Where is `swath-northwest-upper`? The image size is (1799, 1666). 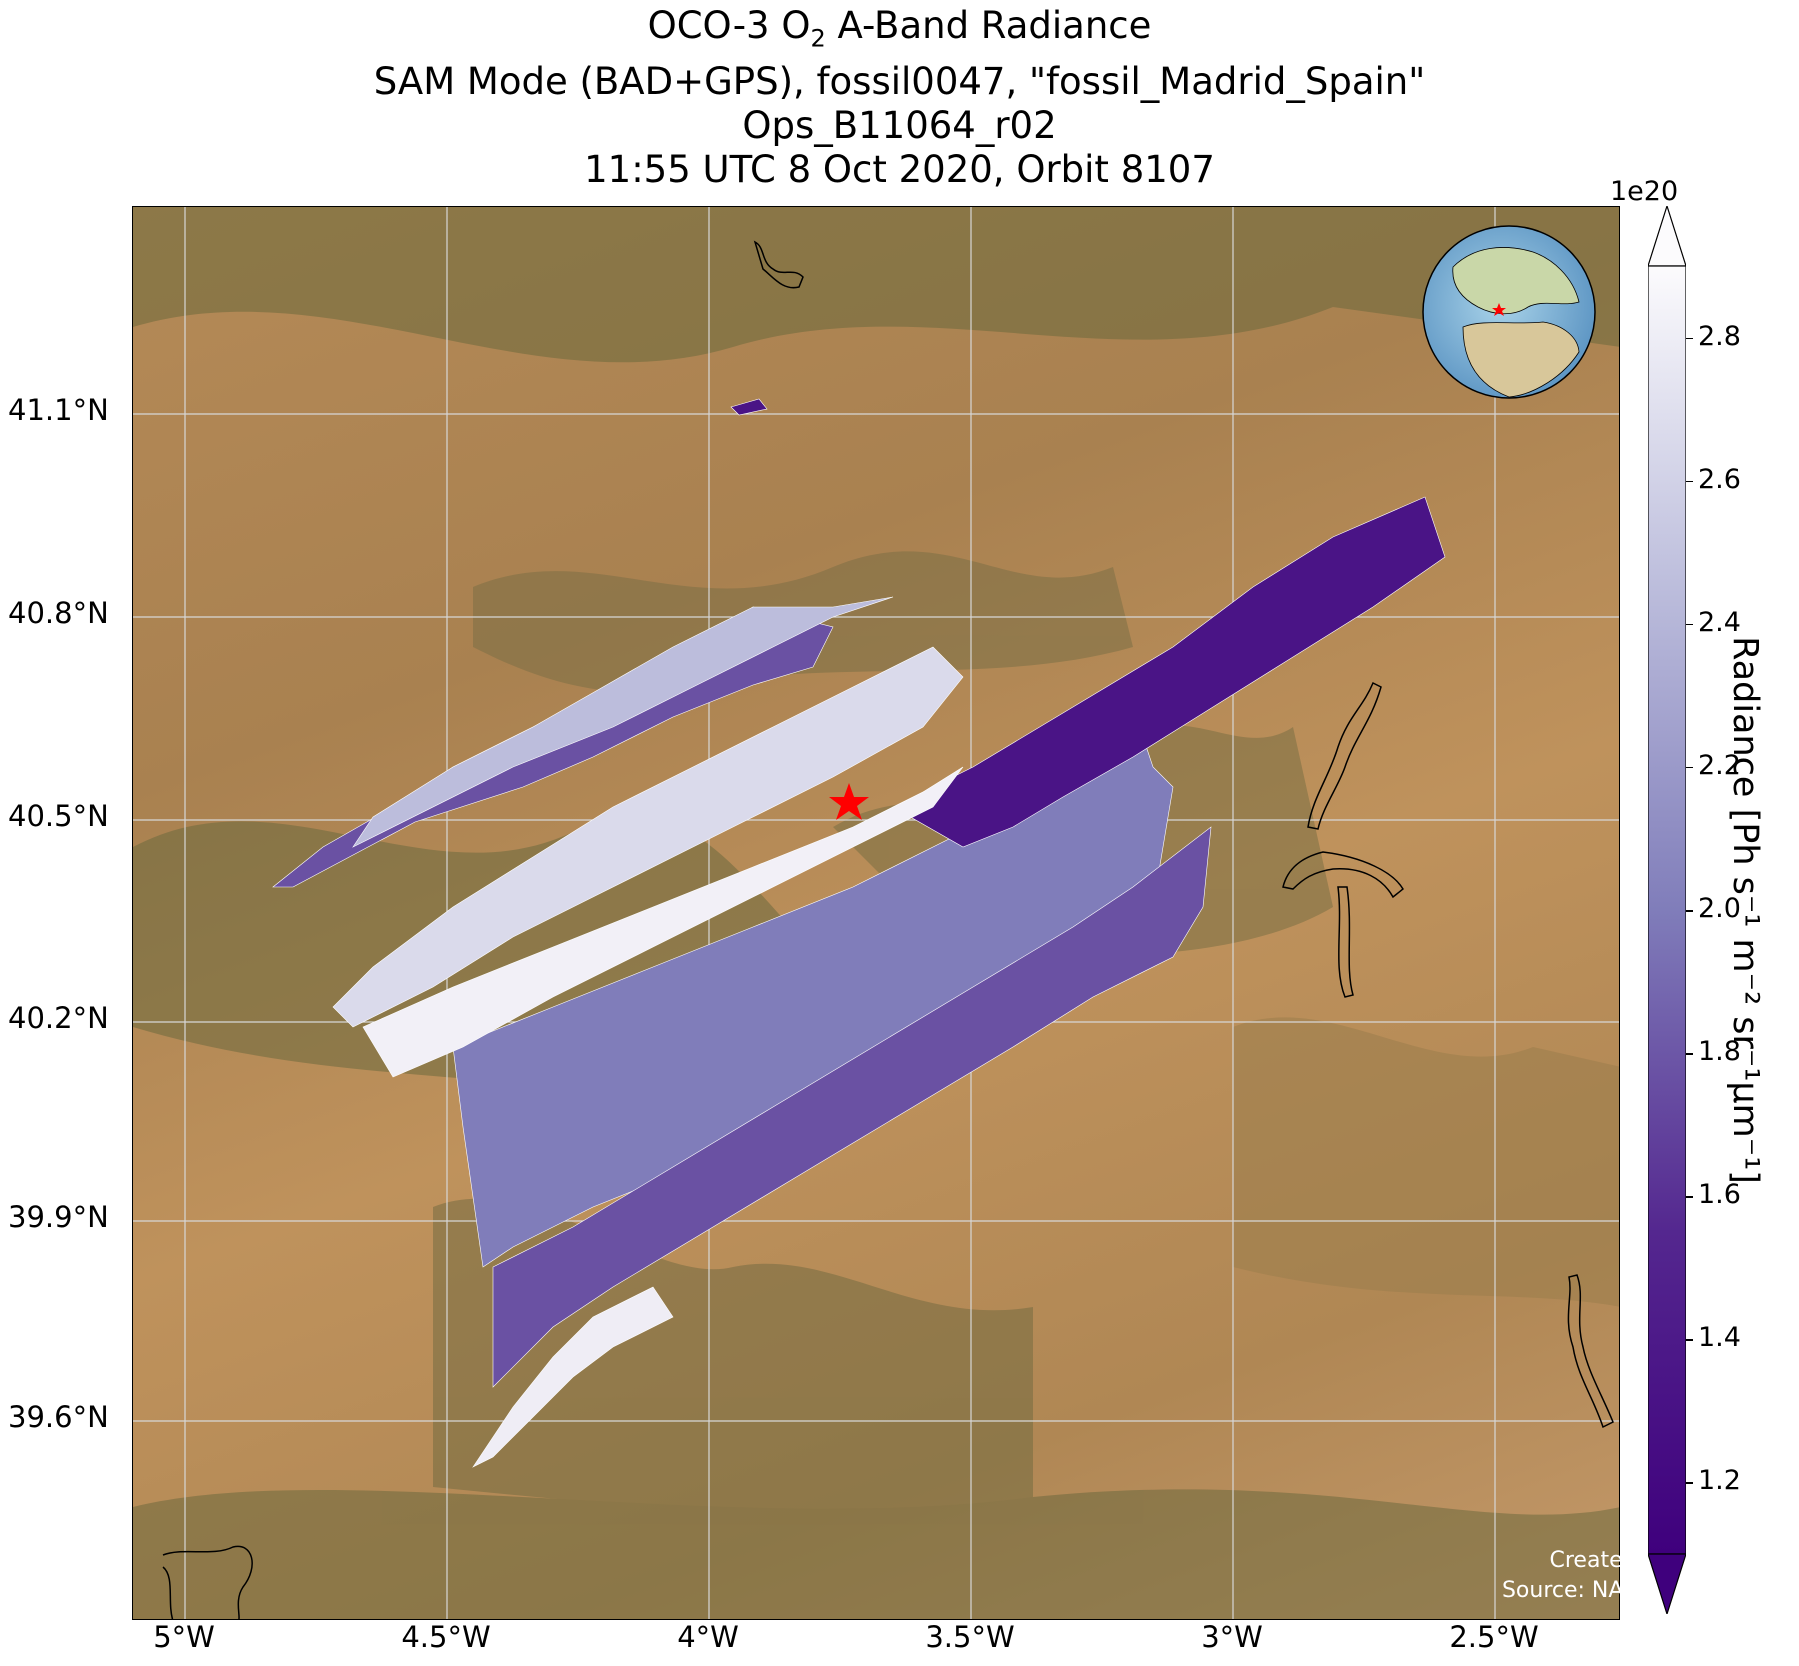 swath-northwest-upper is located at coordinates (623, 722).